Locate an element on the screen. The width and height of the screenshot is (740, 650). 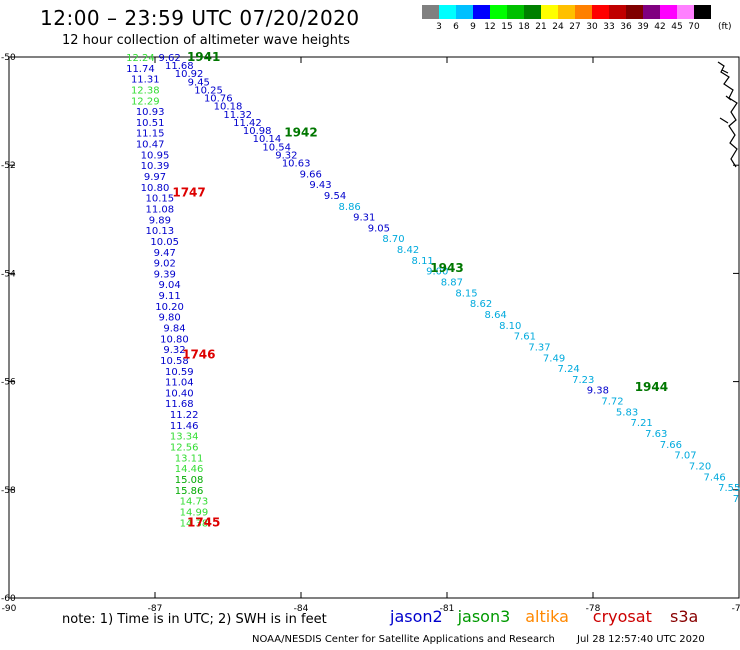
wave-height-label: 8.86 is located at coordinates (350, 207).